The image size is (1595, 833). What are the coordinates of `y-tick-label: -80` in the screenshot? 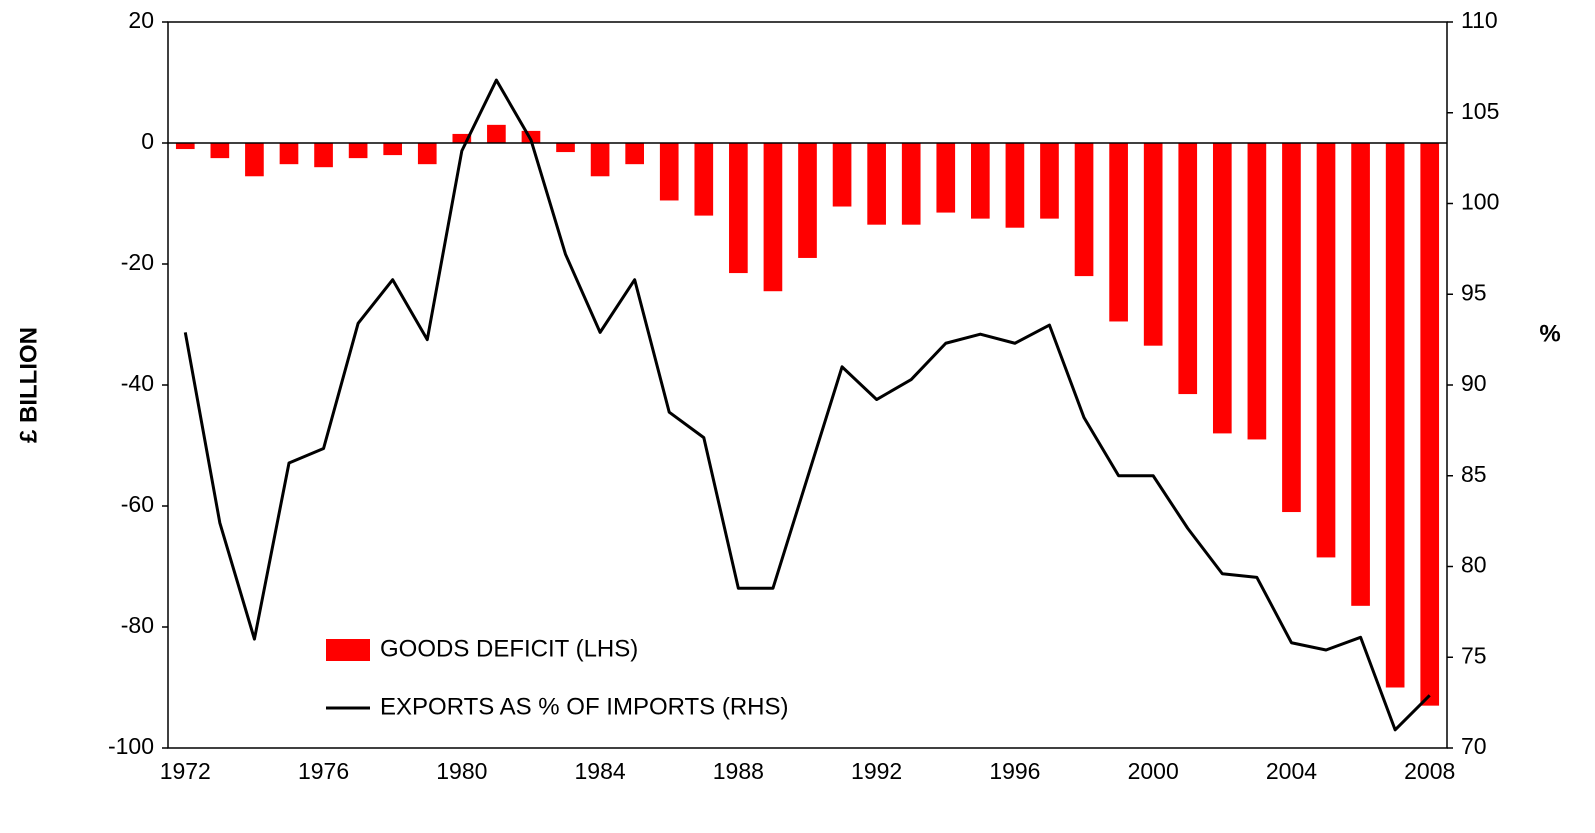 It's located at (137, 625).